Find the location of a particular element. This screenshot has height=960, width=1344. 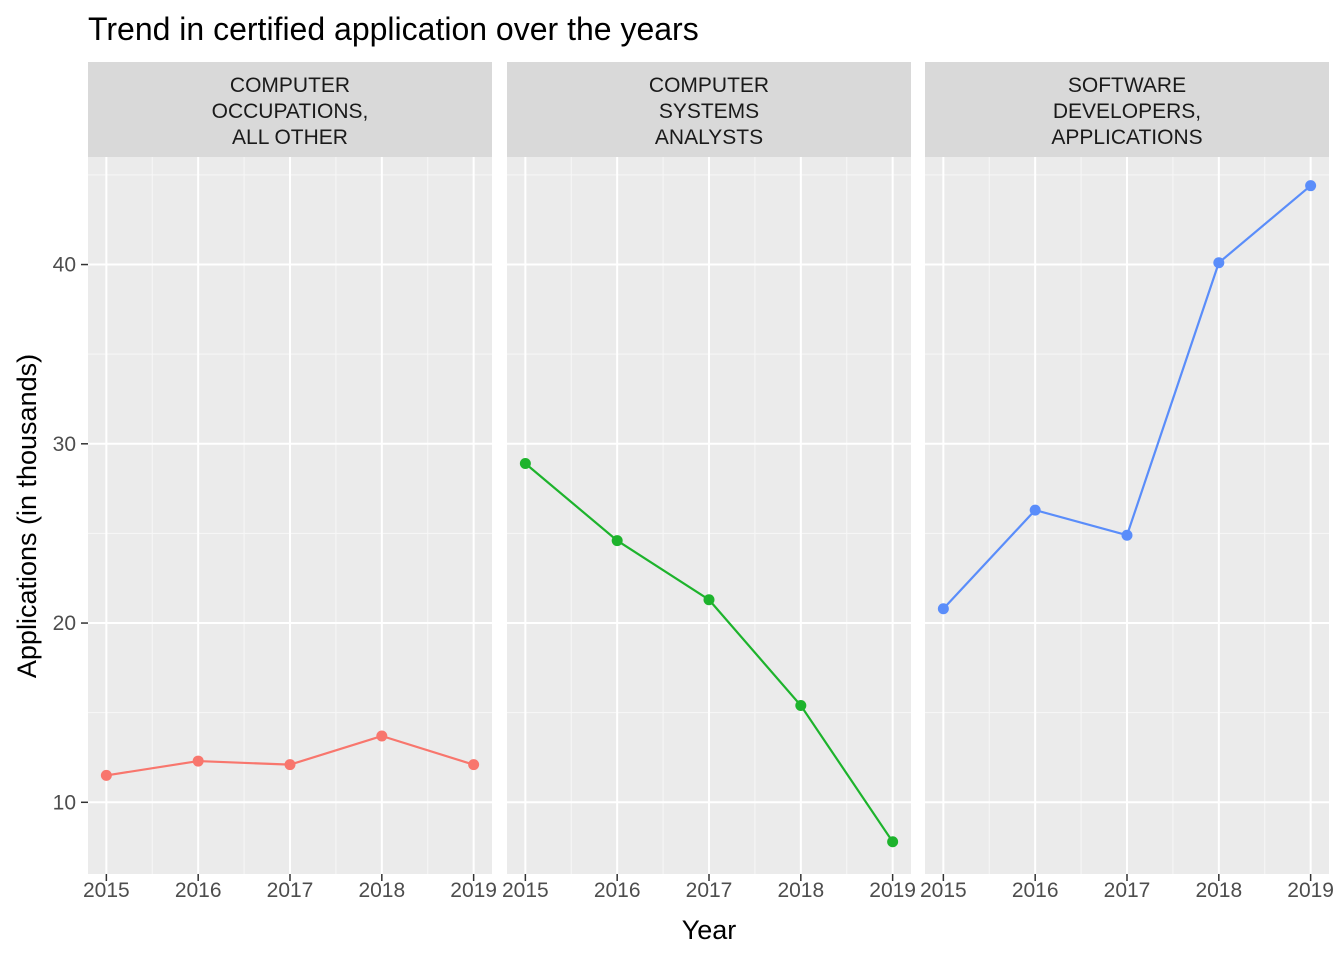

facet-strip-label: OCCUPATIONS, is located at coordinates (290, 111).